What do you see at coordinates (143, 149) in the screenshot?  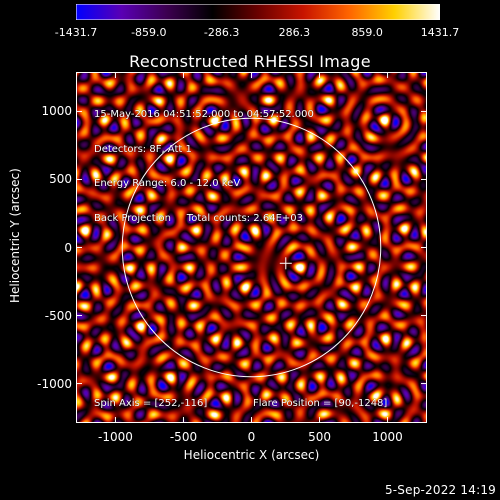 I see `annotation-detectors: Detectors: 8F, Att 1` at bounding box center [143, 149].